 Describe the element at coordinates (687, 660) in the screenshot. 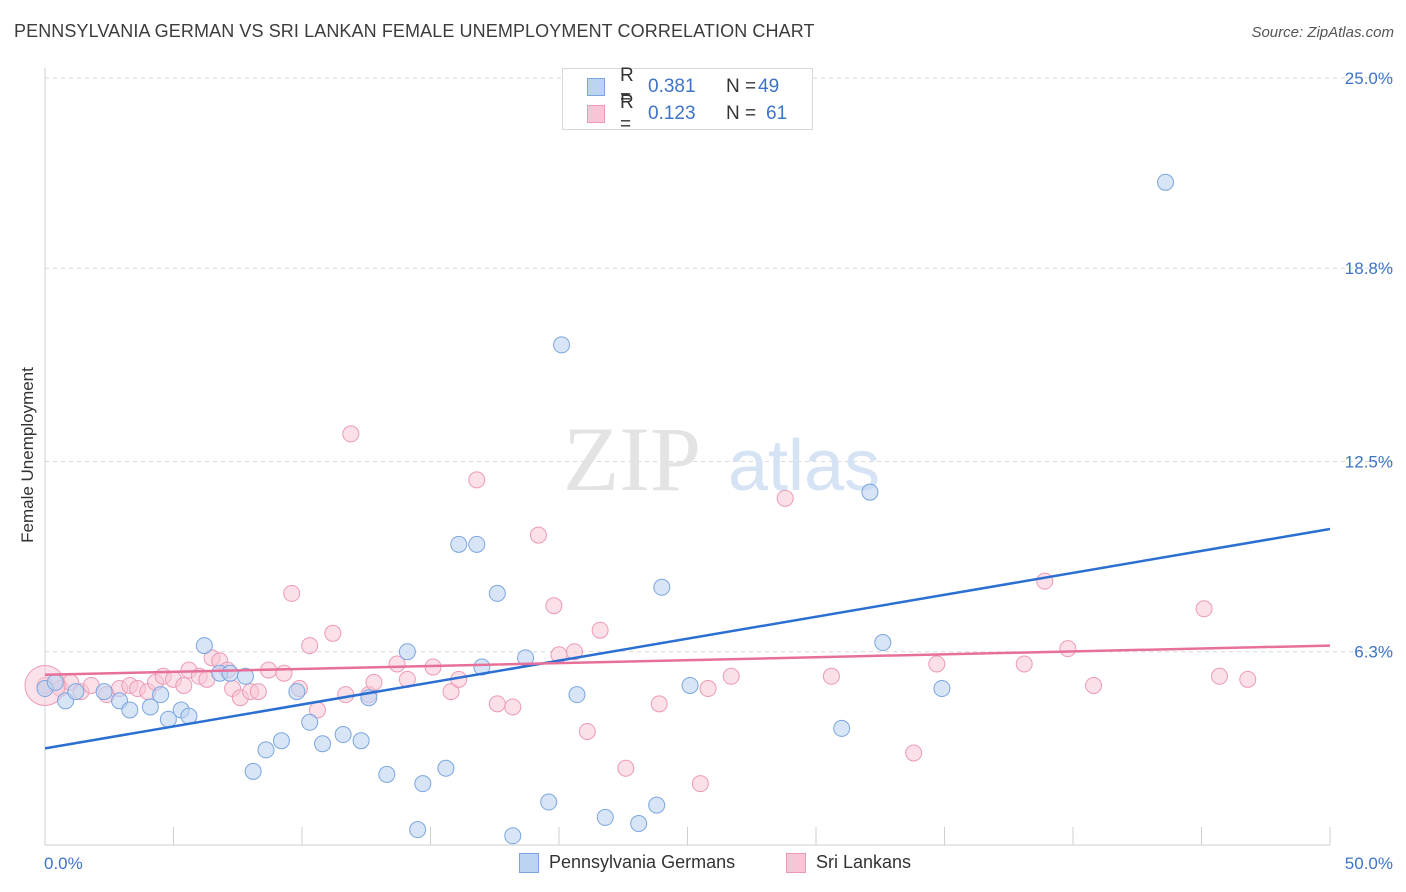

I see `sri-lankans-trend-line` at that location.